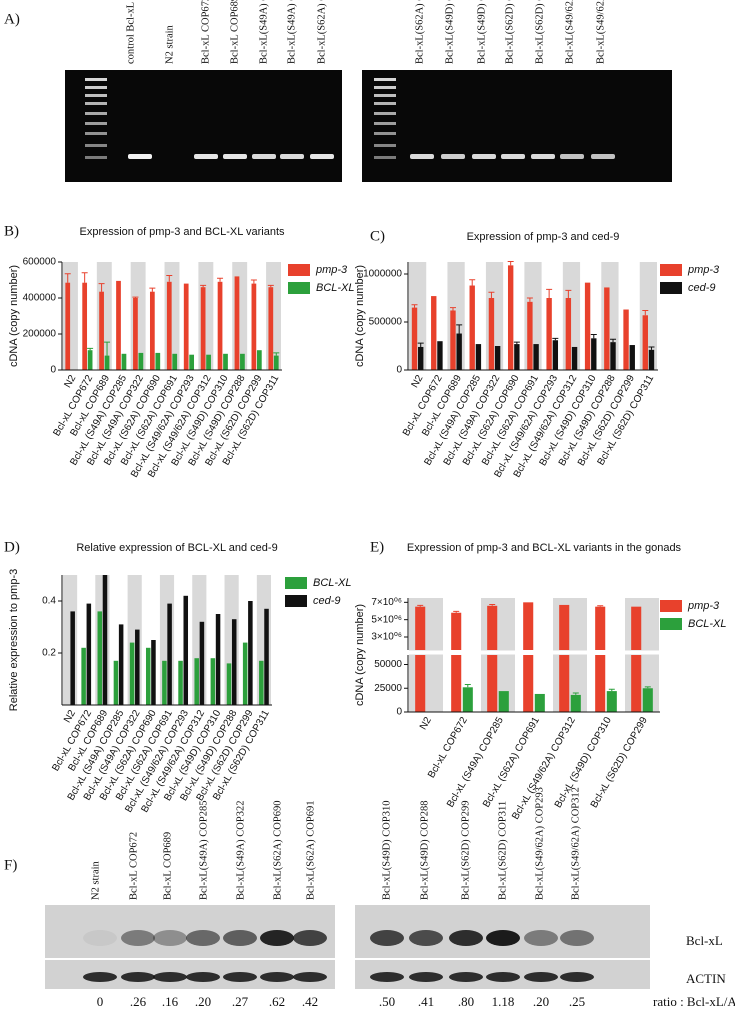 Image resolution: width=735 pixels, height=1013 pixels. What do you see at coordinates (176, 548) in the screenshot?
I see `chart-title: Relative expression of BCL-XL and ced-9` at bounding box center [176, 548].